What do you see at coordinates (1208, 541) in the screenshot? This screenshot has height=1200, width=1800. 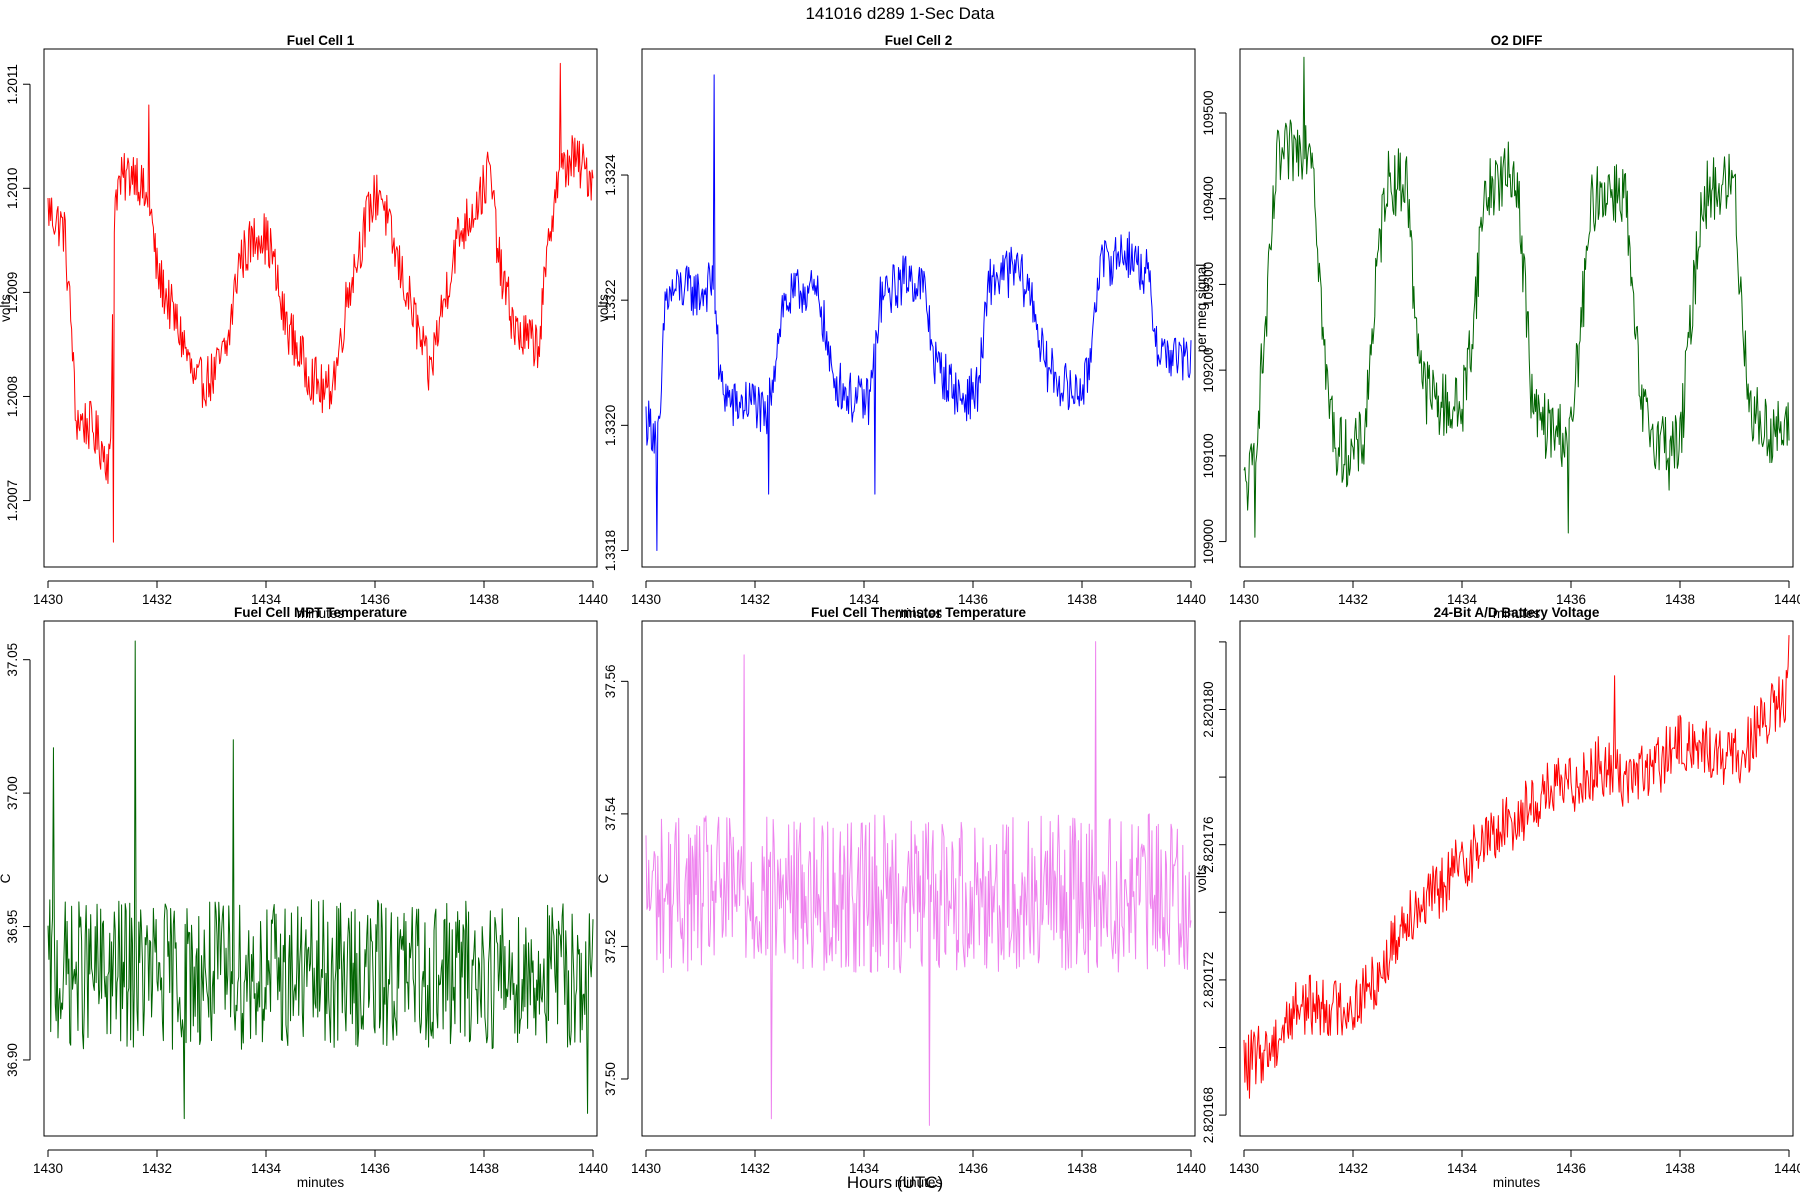 I see `y-tick-label: 109000` at bounding box center [1208, 541].